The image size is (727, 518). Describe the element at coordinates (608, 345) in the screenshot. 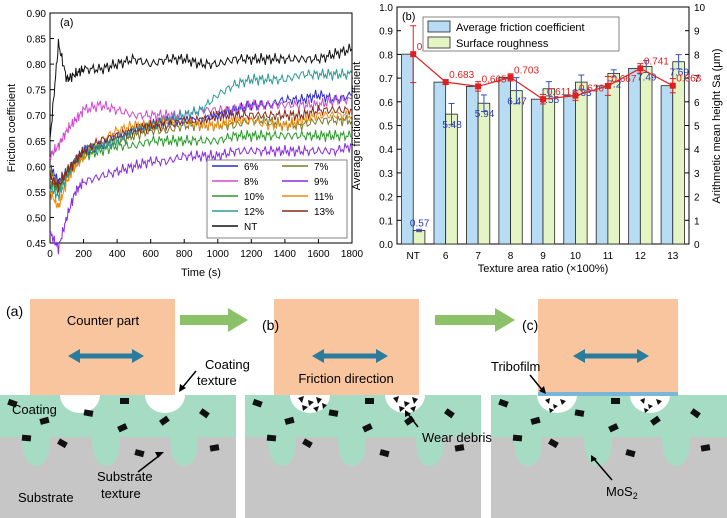

I see `counterpart-block-c` at that location.